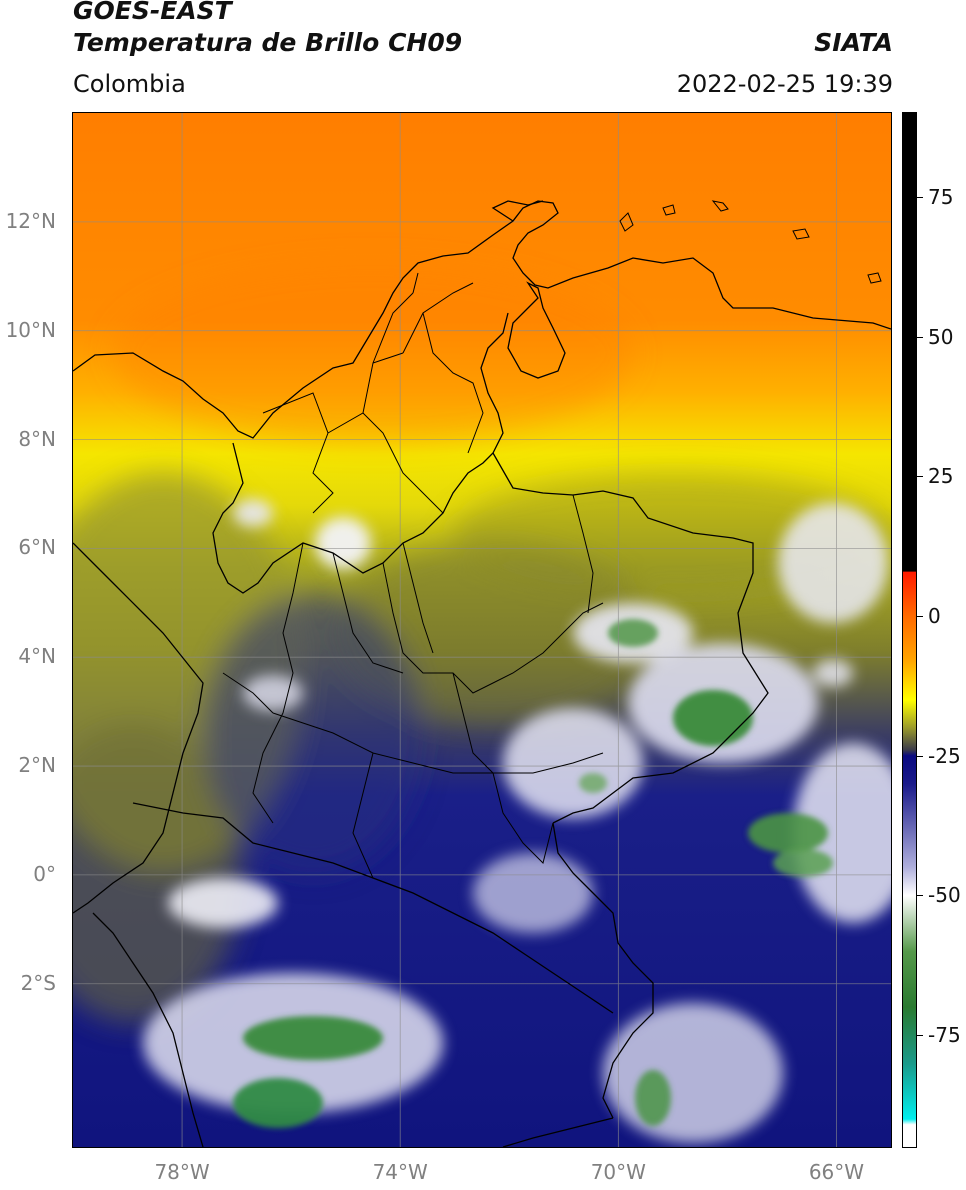  What do you see at coordinates (944, 1035) in the screenshot?
I see `colorbar-tick-label: -75` at bounding box center [944, 1035].